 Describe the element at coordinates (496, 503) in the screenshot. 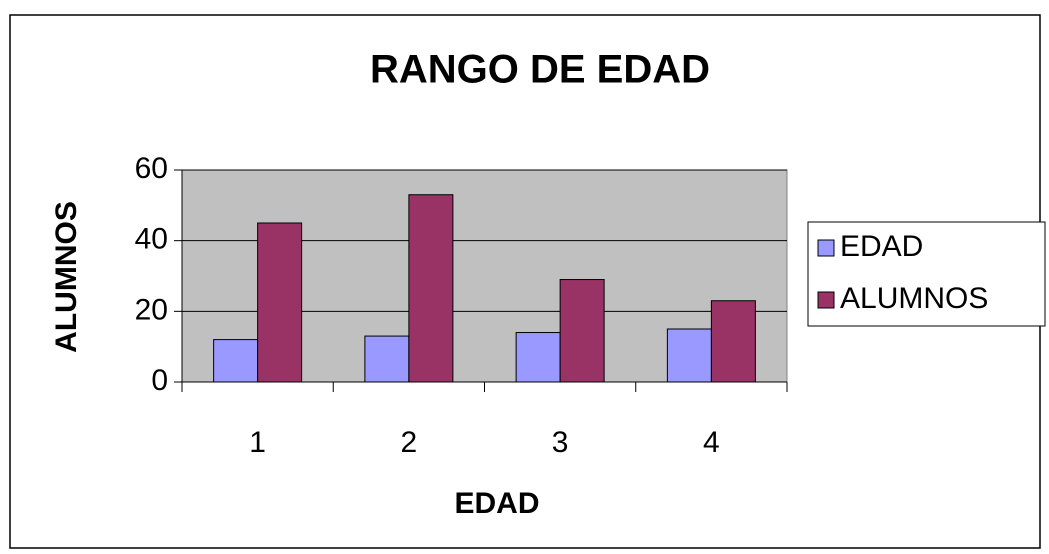

I see `x-axis-label: EDAD` at that location.